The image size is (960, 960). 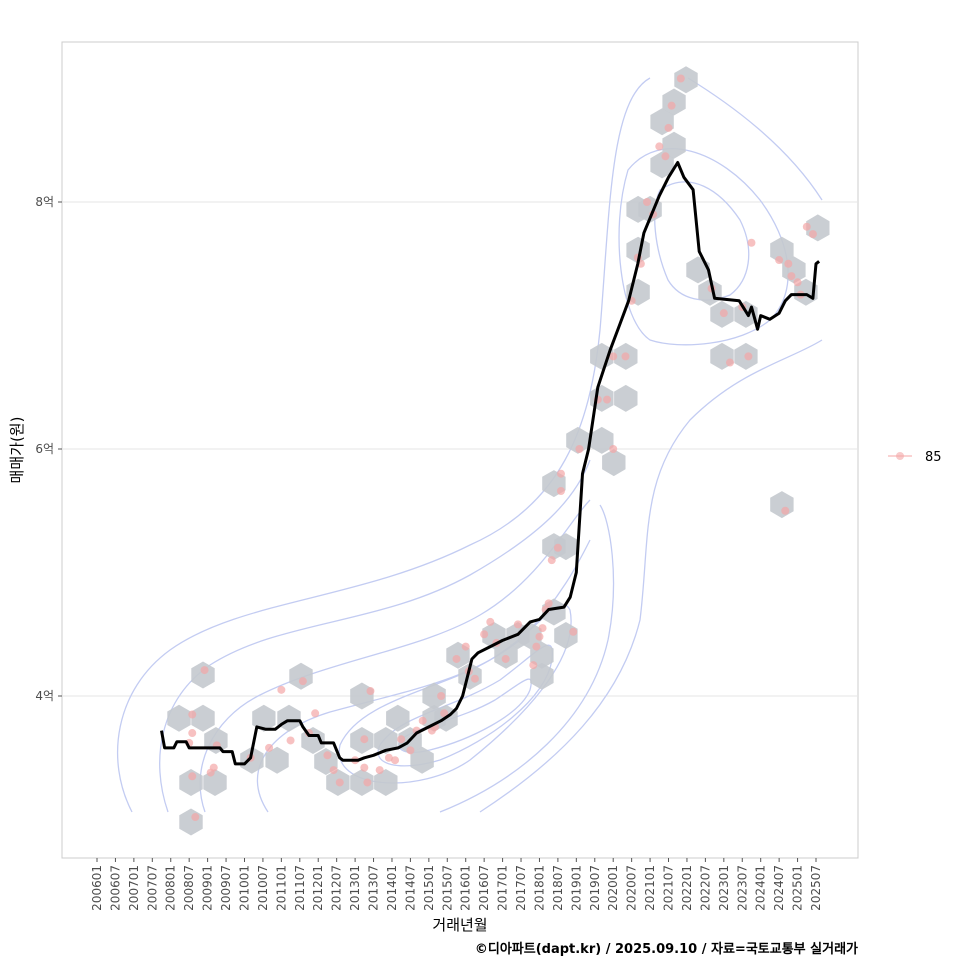 I want to click on legend-label: 85, so click(x=933, y=457).